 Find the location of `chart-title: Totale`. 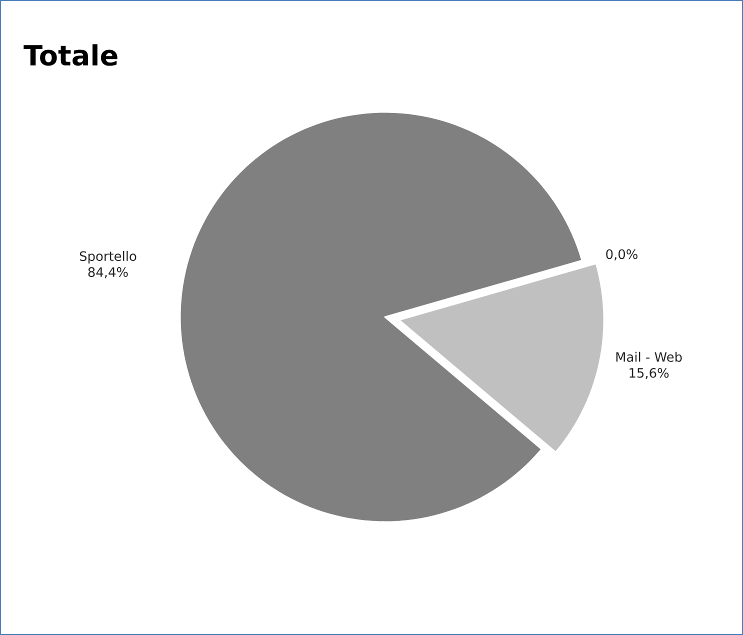

chart-title: Totale is located at coordinates (71, 55).